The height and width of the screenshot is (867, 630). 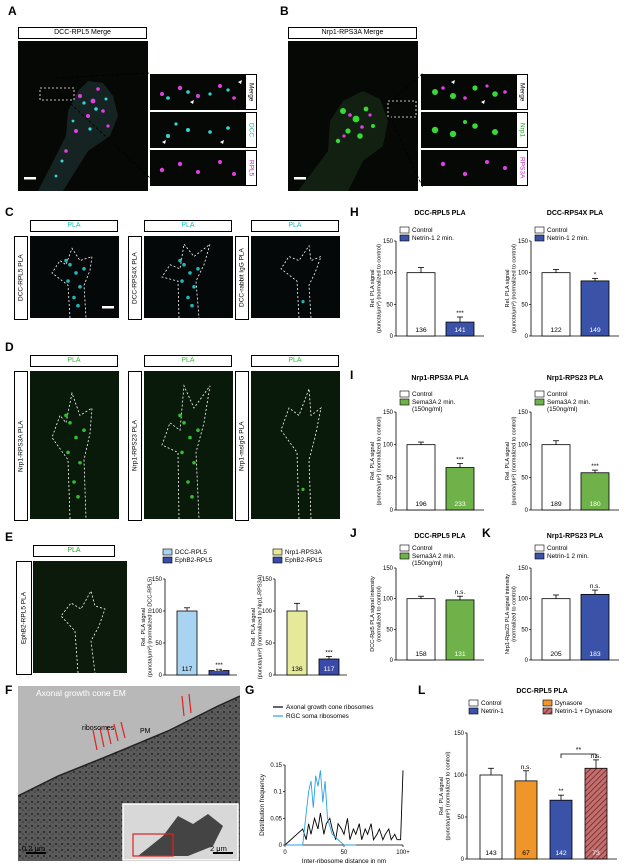 I want to click on legend-label: Netrin-1 + Dynasore, so click(x=584, y=711).